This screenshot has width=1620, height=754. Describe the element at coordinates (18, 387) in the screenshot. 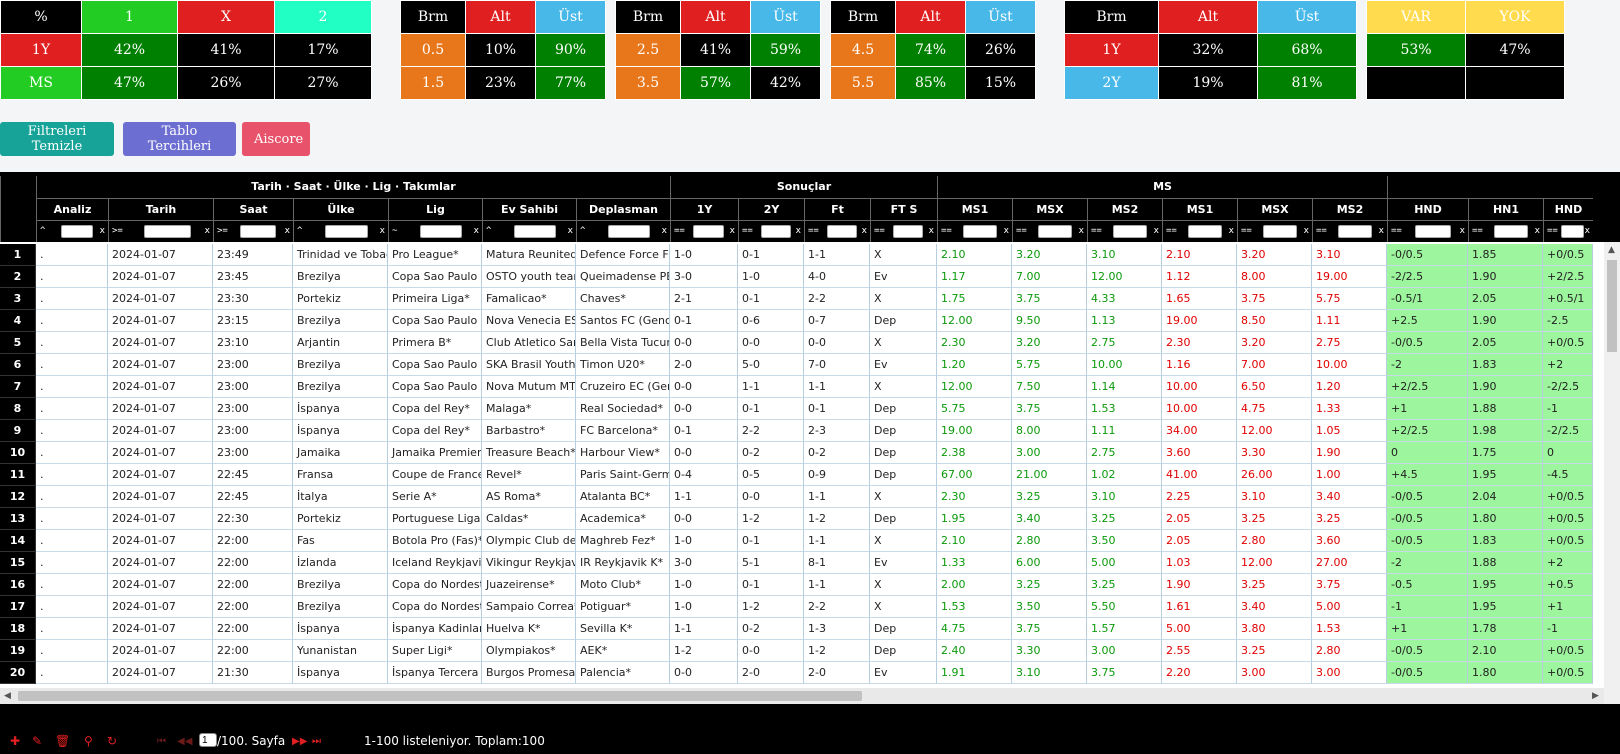

I see `row-number: 7` at that location.